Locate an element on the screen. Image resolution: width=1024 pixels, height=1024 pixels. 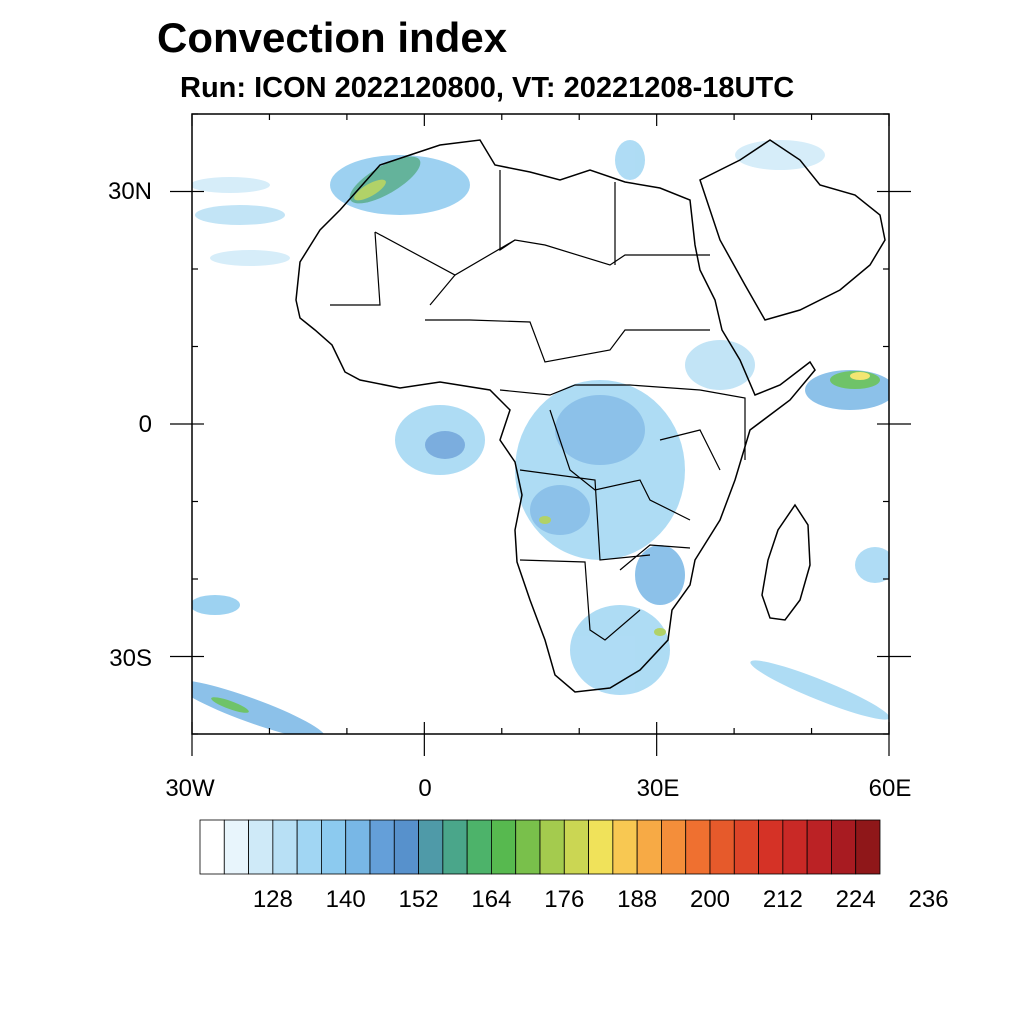
colorbar-label: 188 is located at coordinates (637, 899).